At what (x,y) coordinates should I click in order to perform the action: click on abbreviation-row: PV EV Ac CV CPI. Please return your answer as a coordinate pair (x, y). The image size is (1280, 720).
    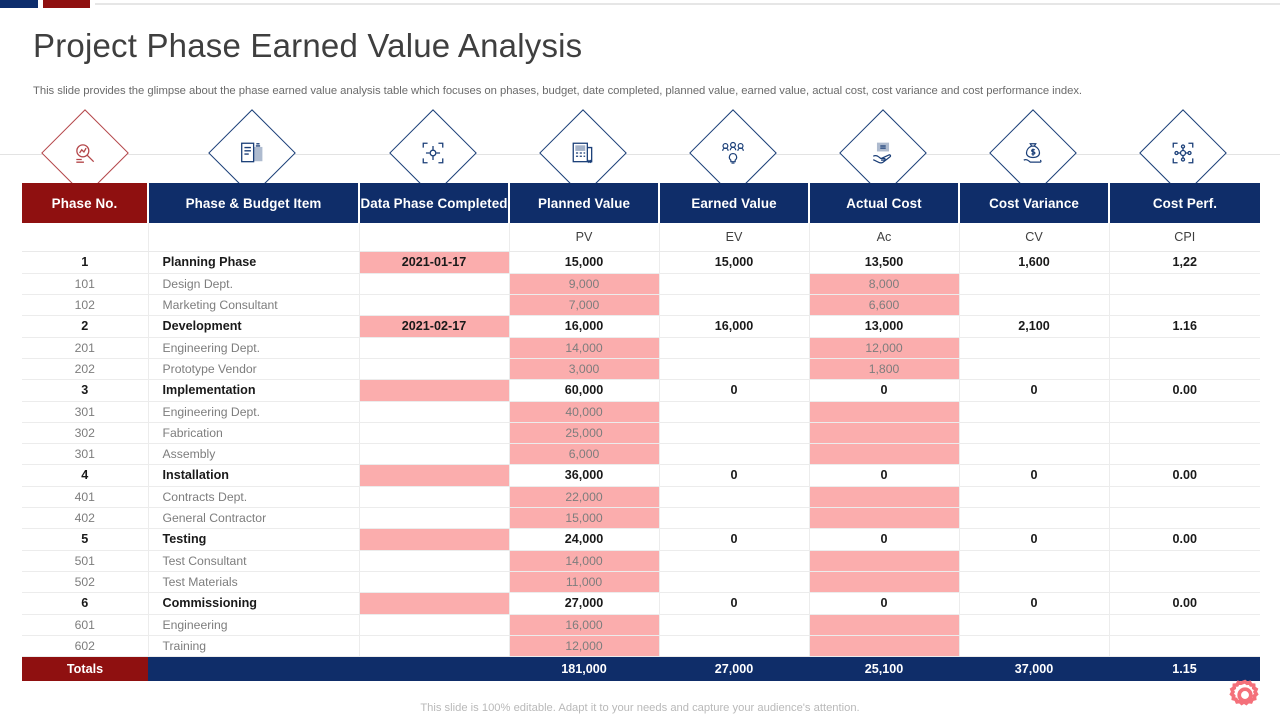
    Looking at the image, I should click on (641, 237).